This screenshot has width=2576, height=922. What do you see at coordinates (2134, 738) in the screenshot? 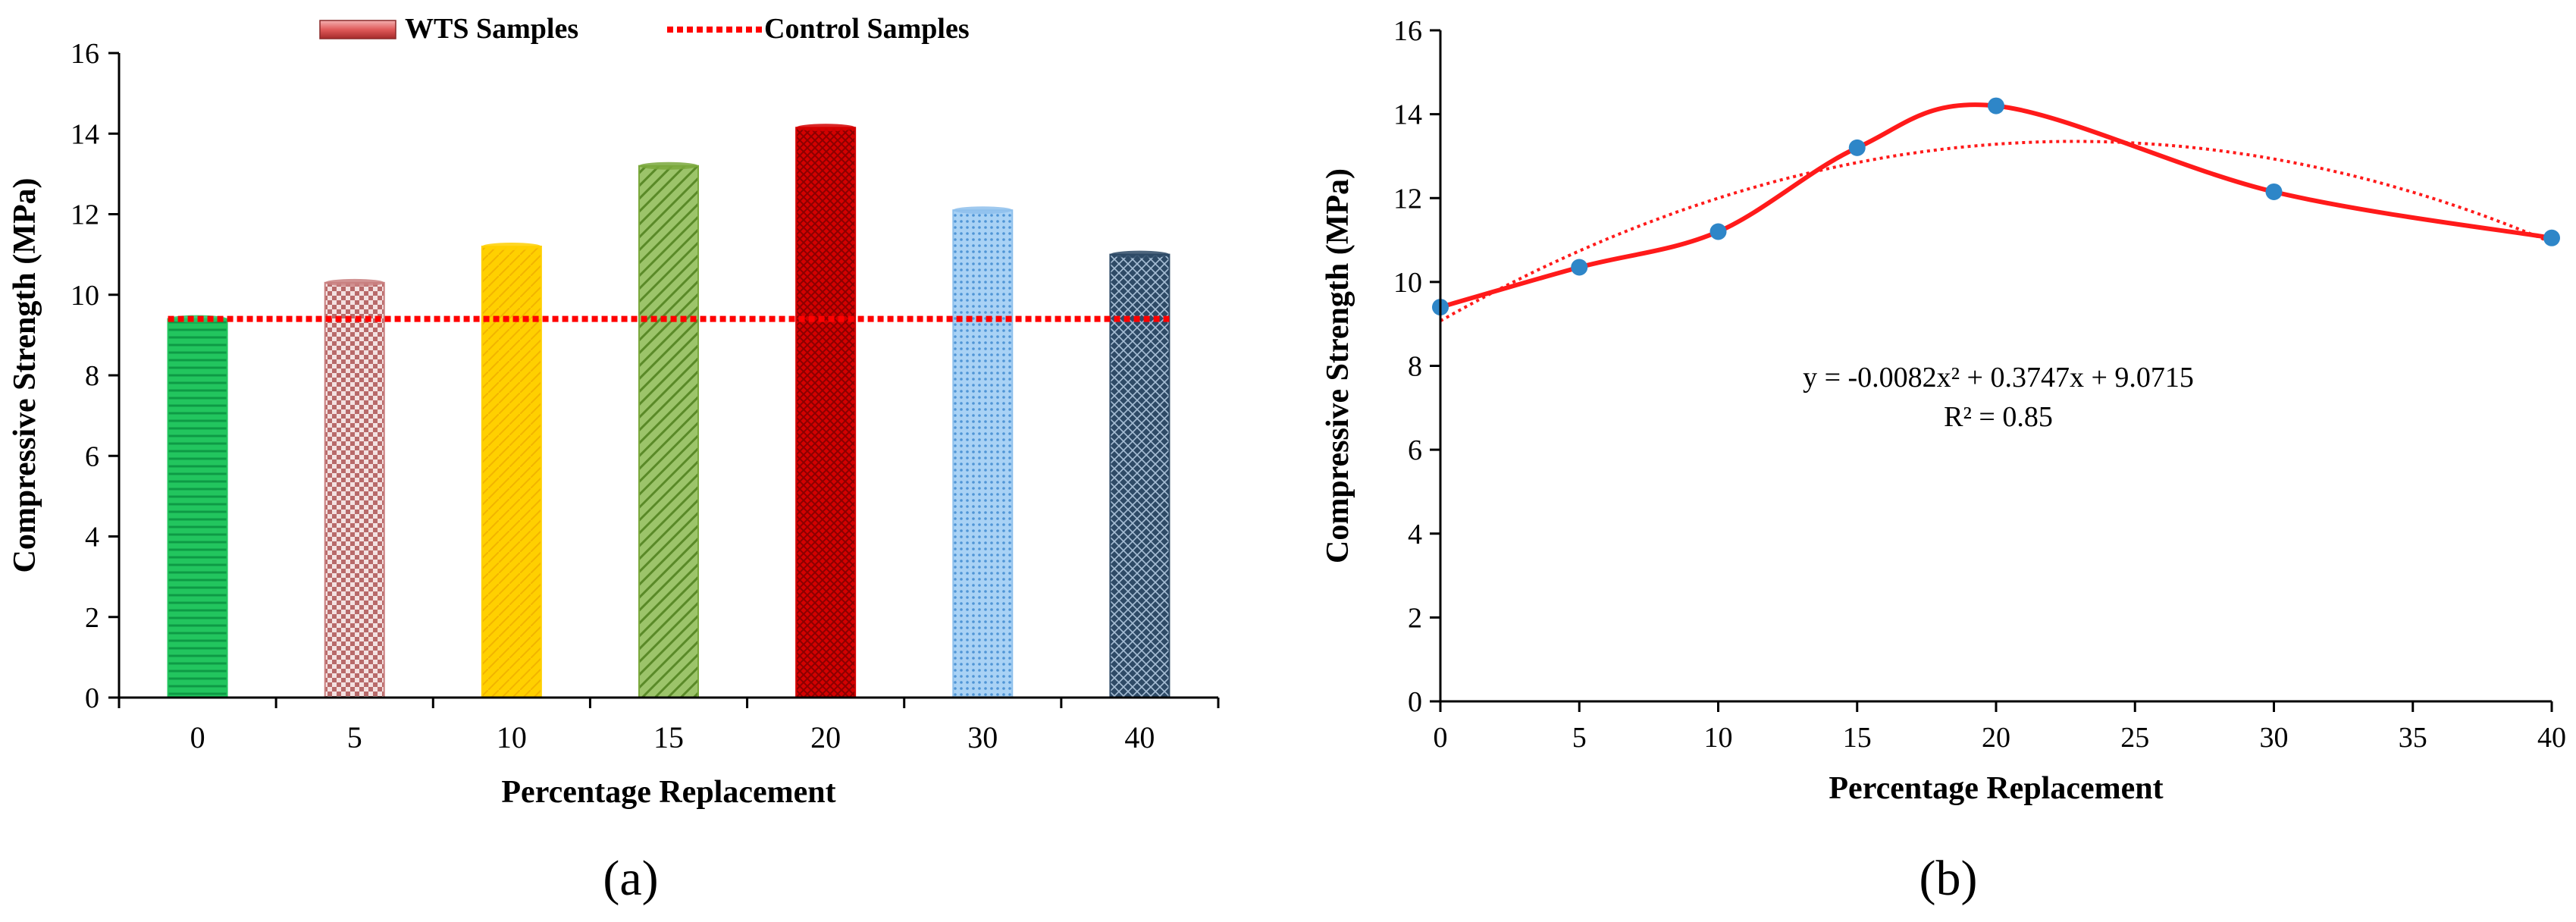
I see `x-tick-label: 25` at bounding box center [2134, 738].